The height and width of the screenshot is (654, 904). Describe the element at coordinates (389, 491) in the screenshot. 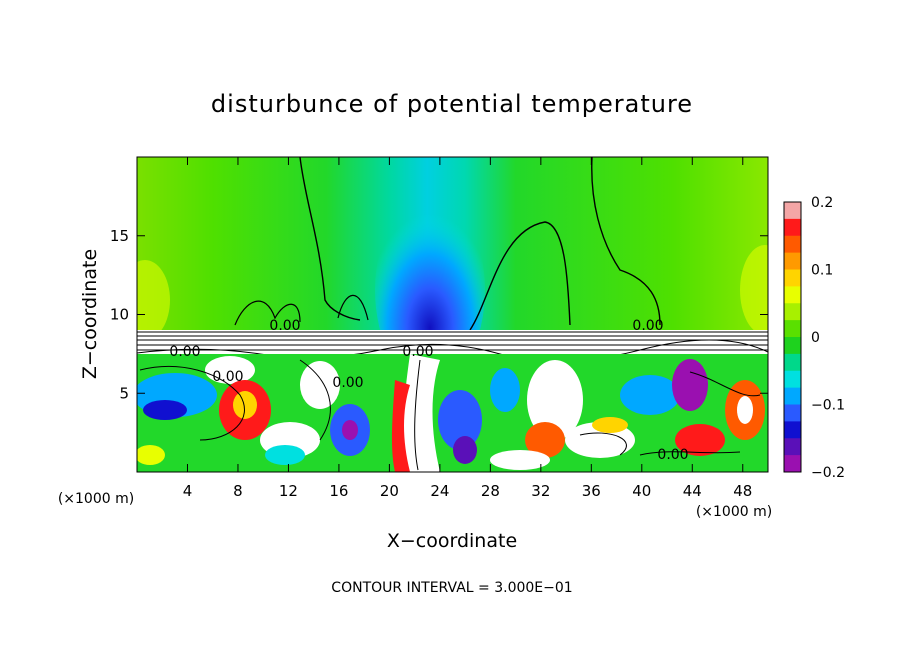

I see `x-tick-label: 20` at that location.